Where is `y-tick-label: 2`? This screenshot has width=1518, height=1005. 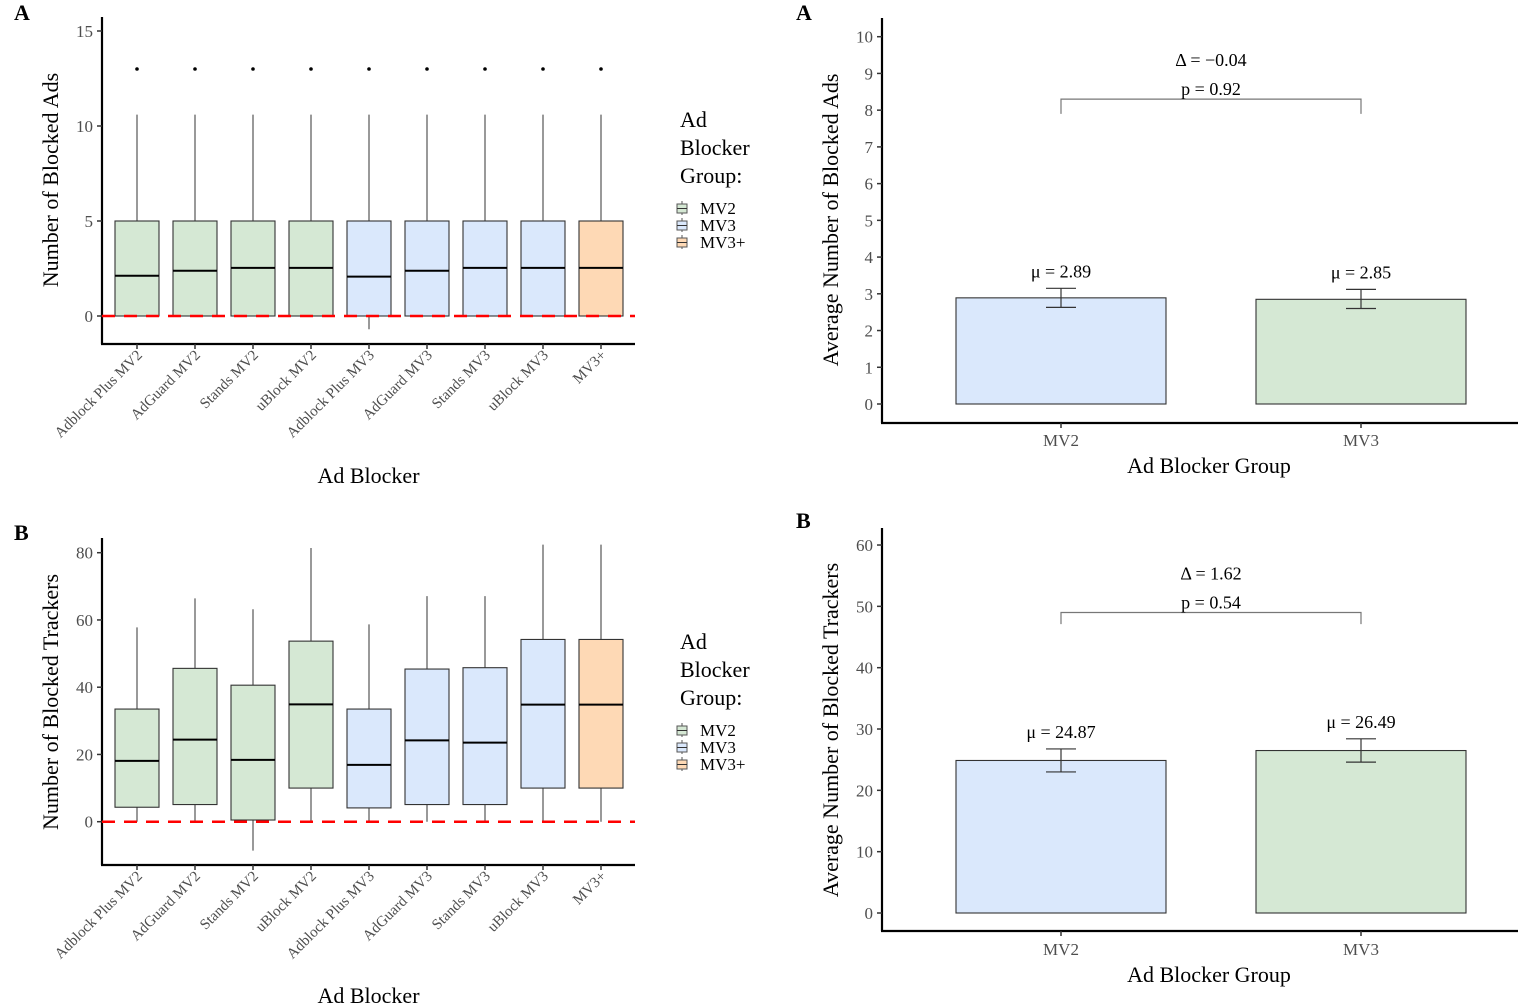 y-tick-label: 2 is located at coordinates (869, 331).